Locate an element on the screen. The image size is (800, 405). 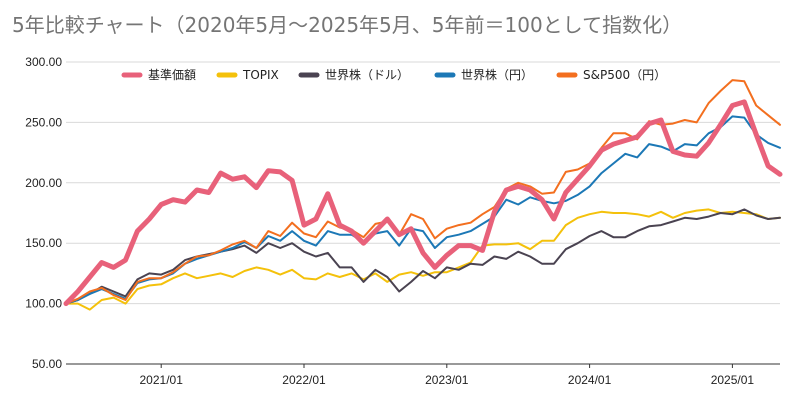
y-tick-label: 250.00 is located at coordinates (43, 122).